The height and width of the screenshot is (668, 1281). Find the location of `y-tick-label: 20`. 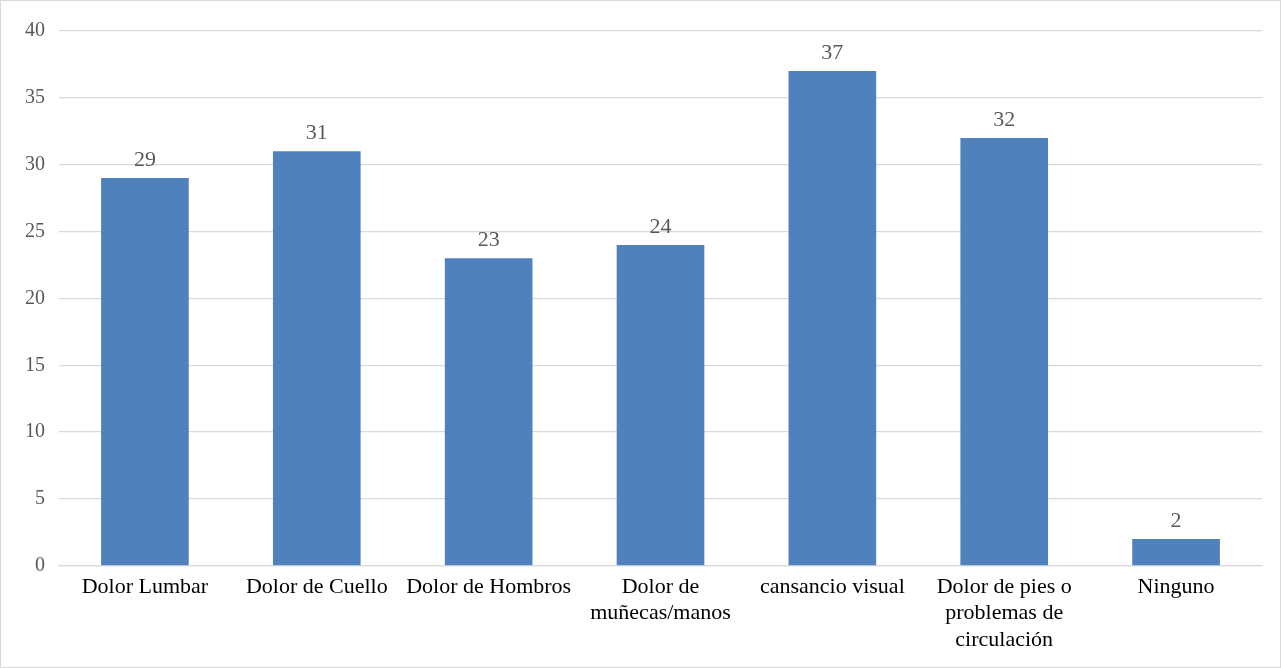

y-tick-label: 20 is located at coordinates (35, 296).